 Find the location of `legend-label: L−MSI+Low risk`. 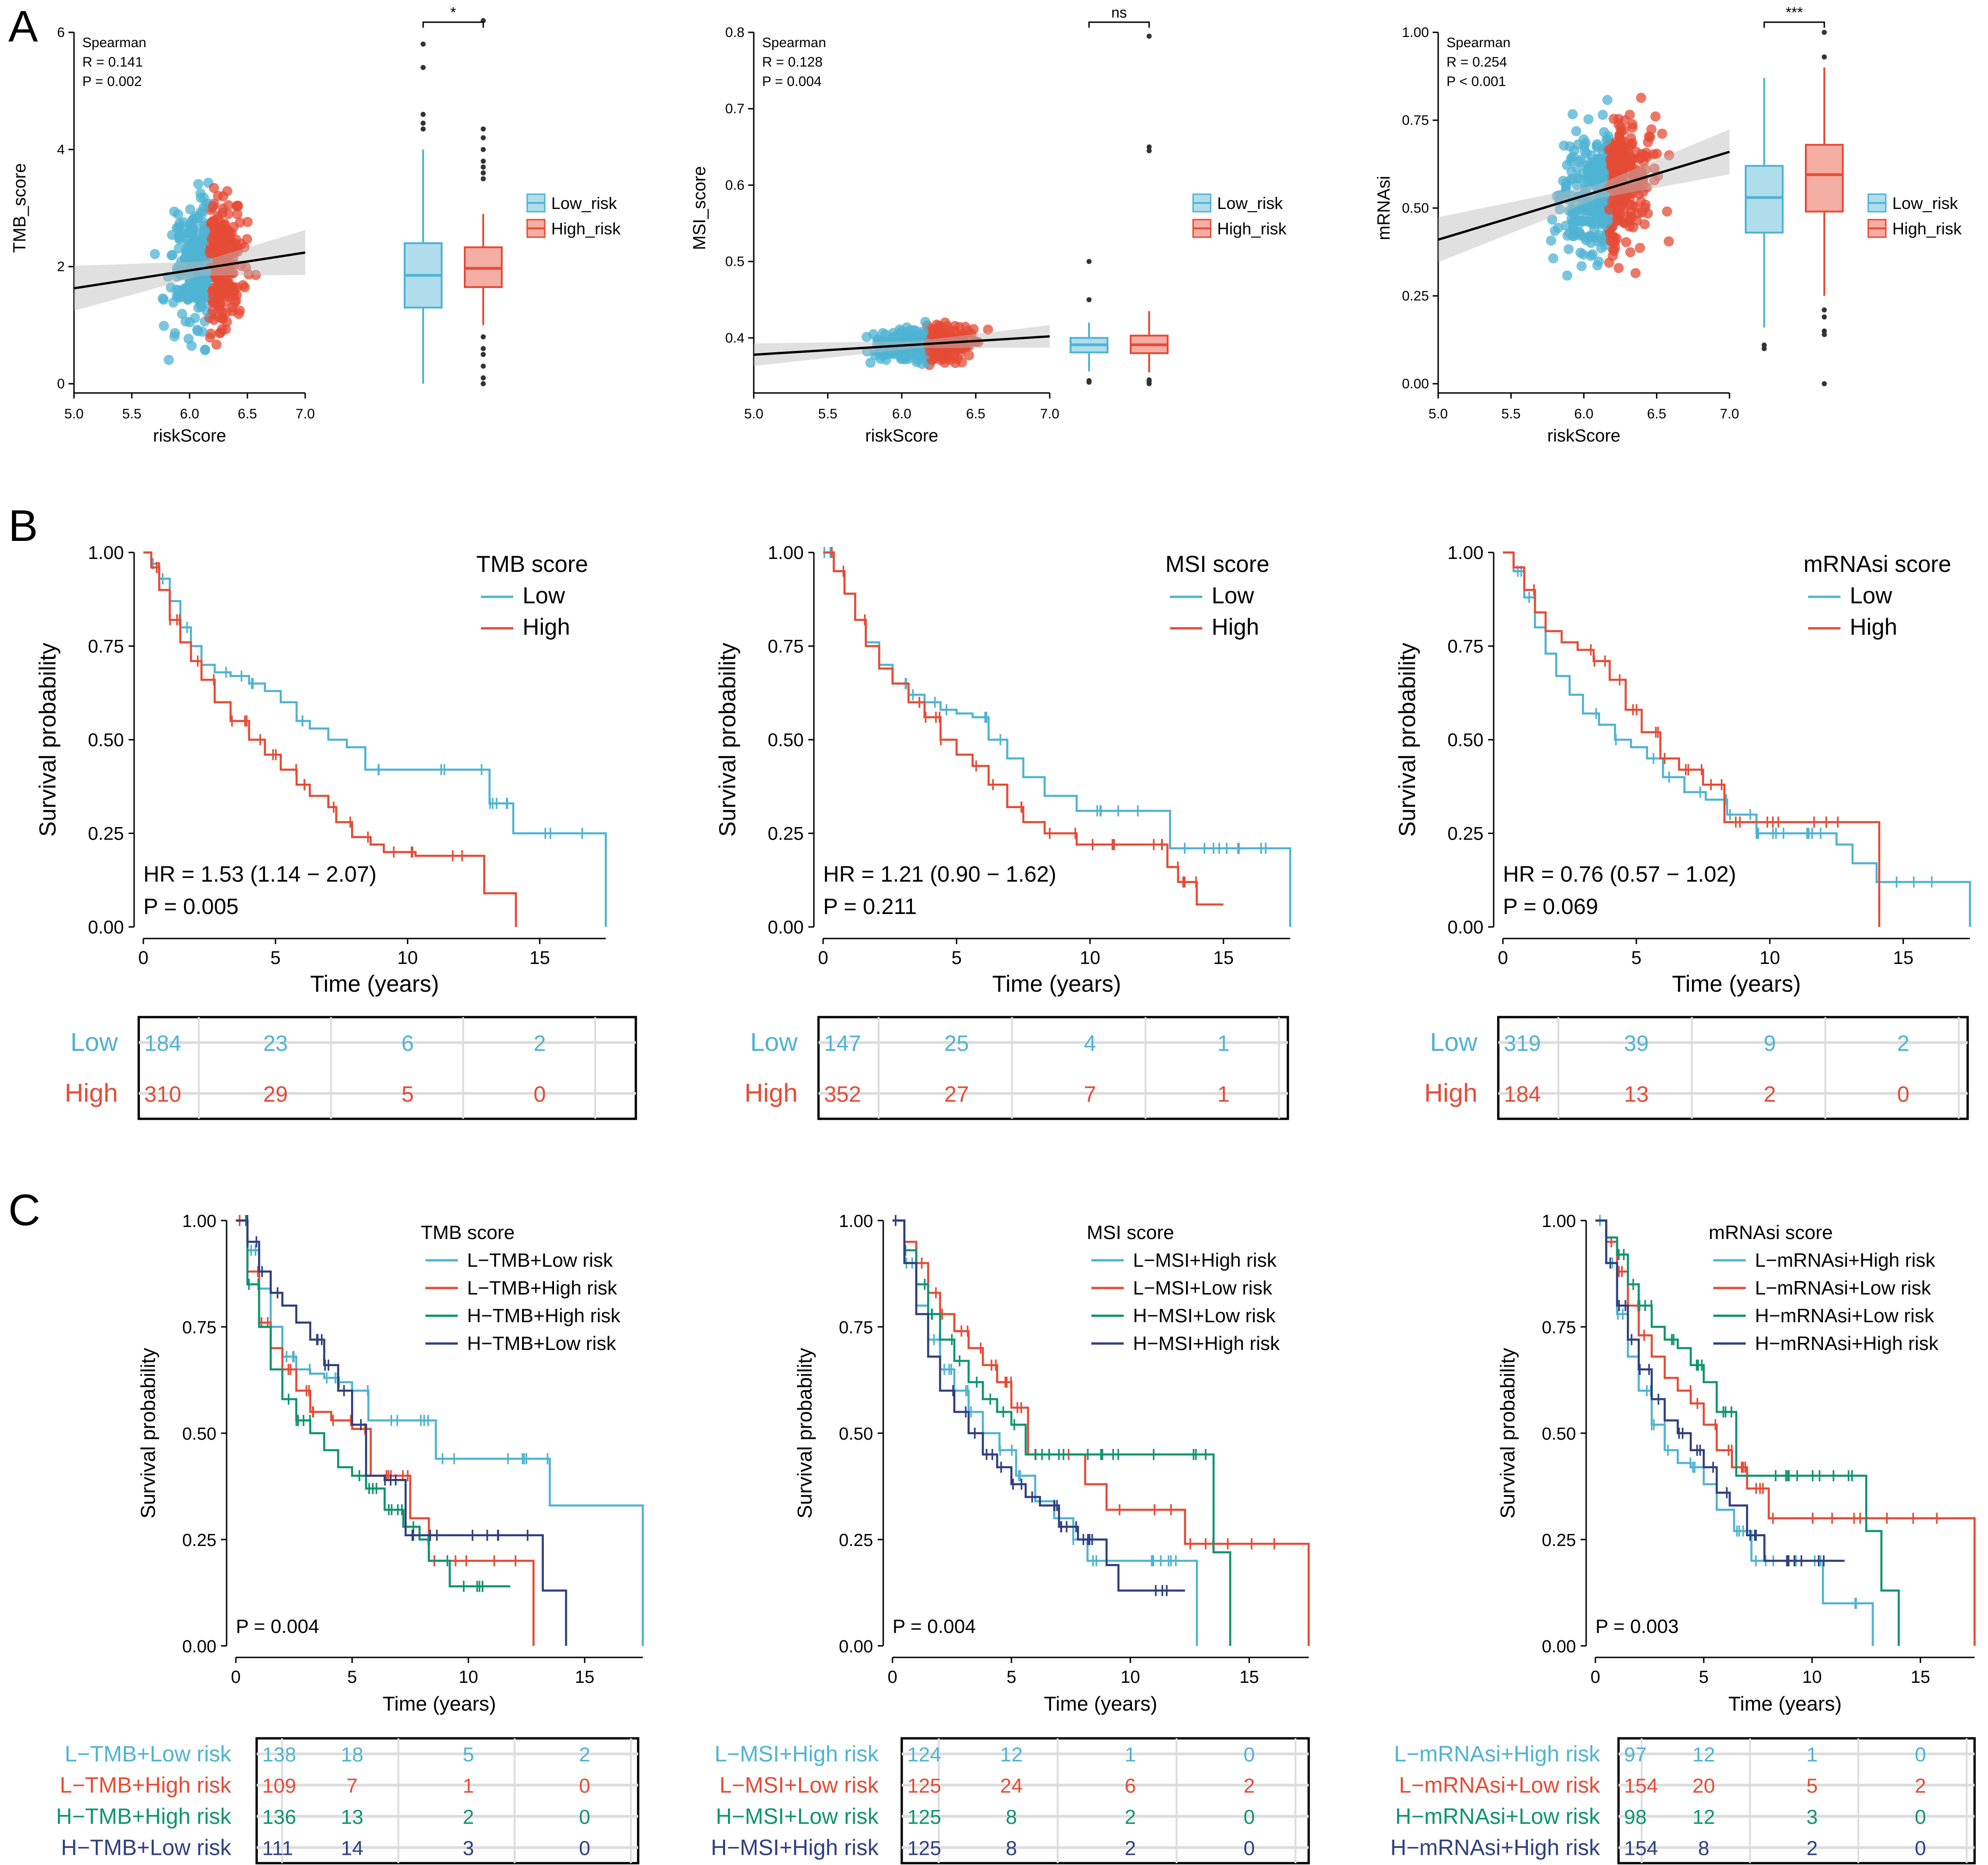

legend-label: L−MSI+Low risk is located at coordinates (1203, 1288).